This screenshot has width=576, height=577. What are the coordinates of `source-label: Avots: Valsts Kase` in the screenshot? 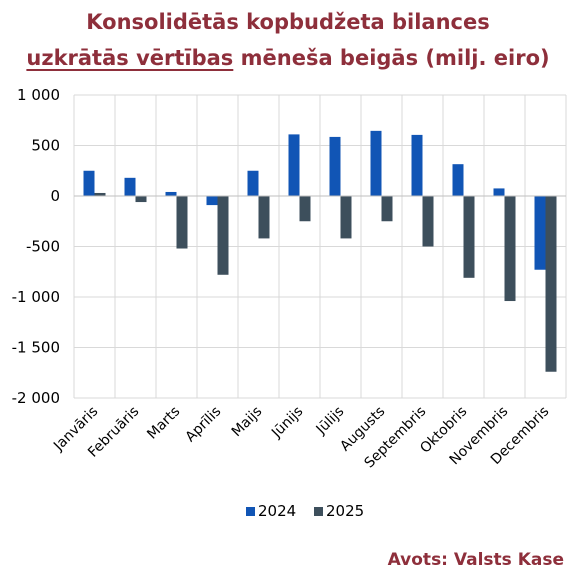 It's located at (475, 560).